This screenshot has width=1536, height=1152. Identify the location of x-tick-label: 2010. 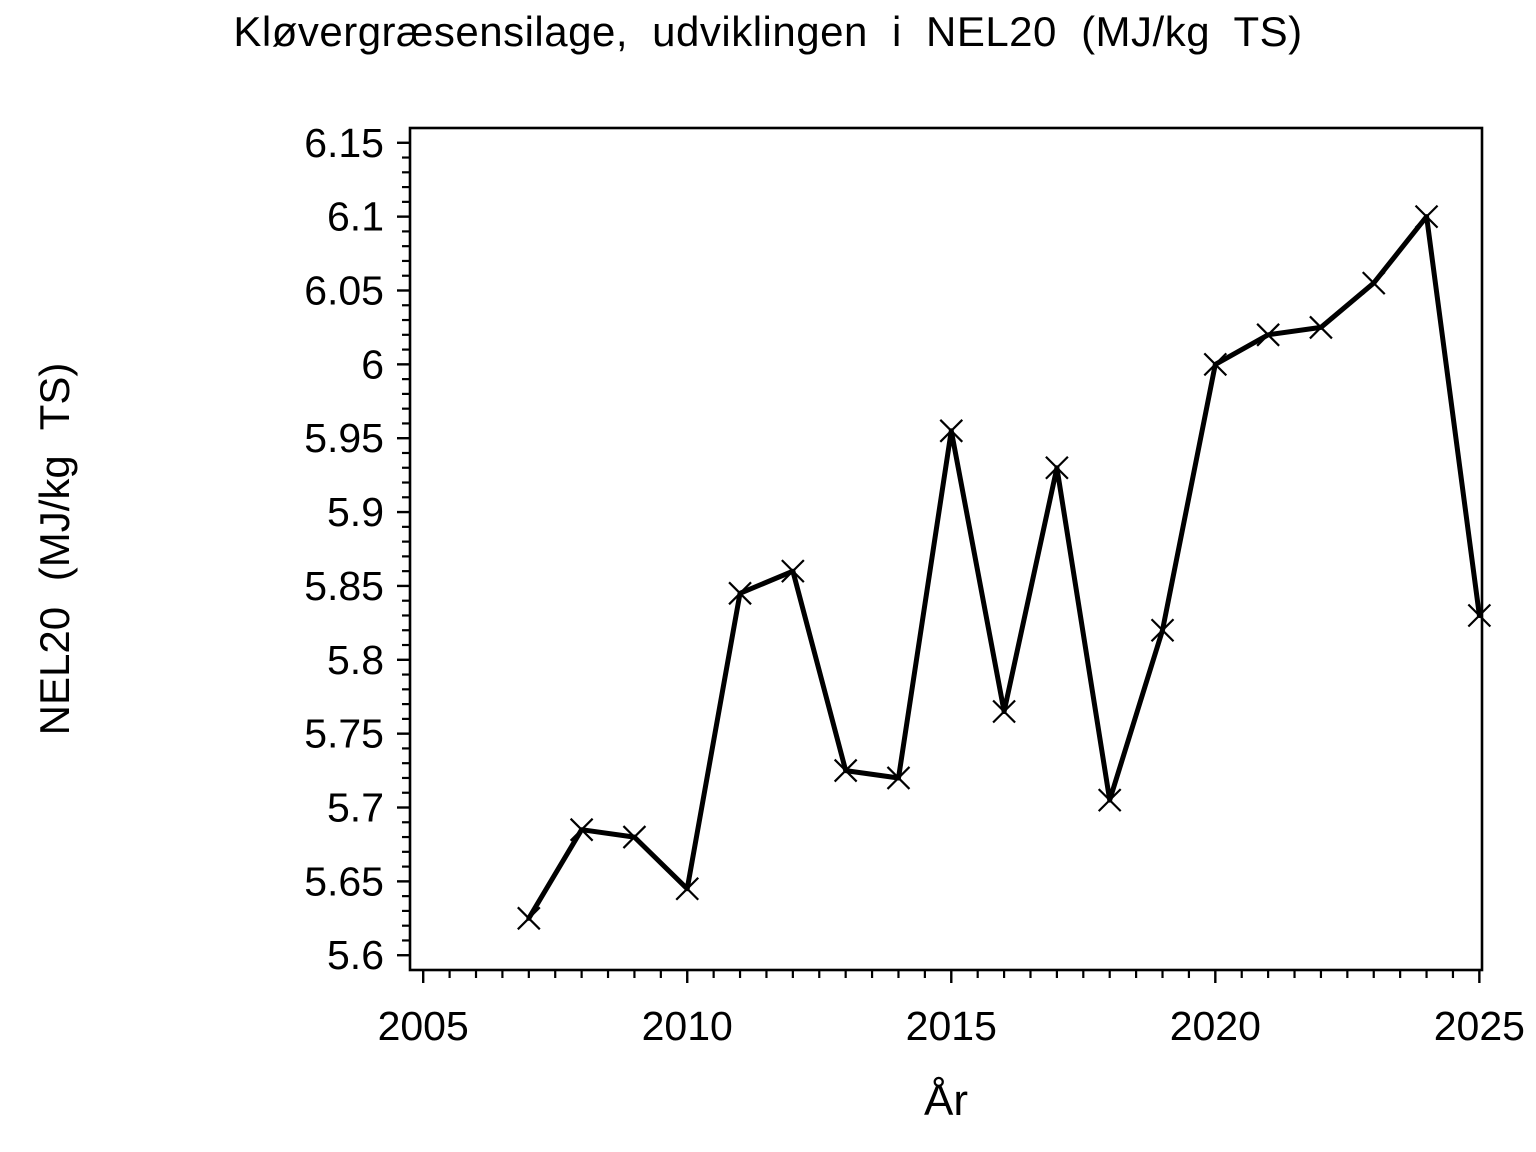
(687, 1026).